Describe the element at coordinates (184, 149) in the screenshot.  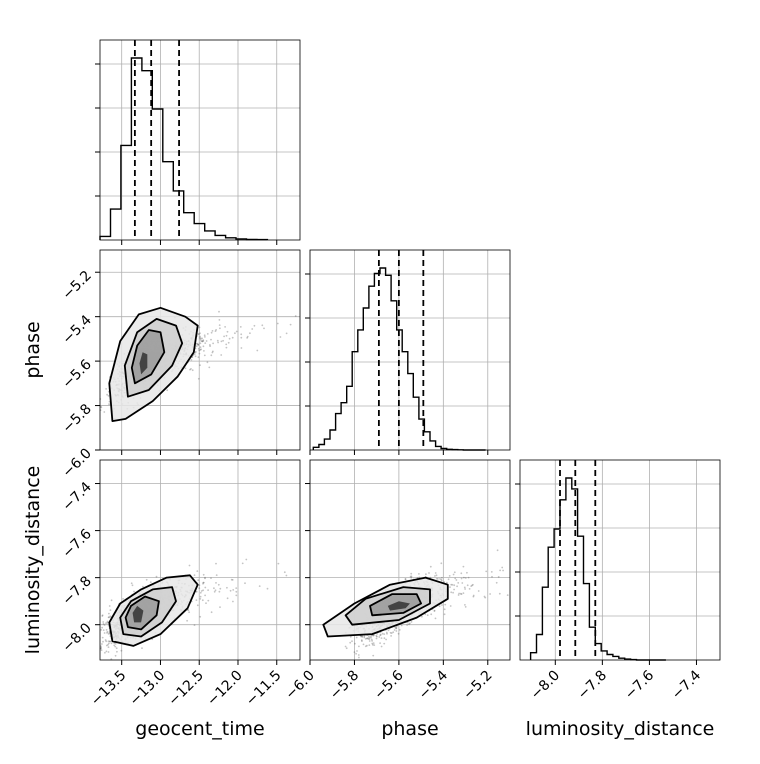
I see `histogram-step` at that location.